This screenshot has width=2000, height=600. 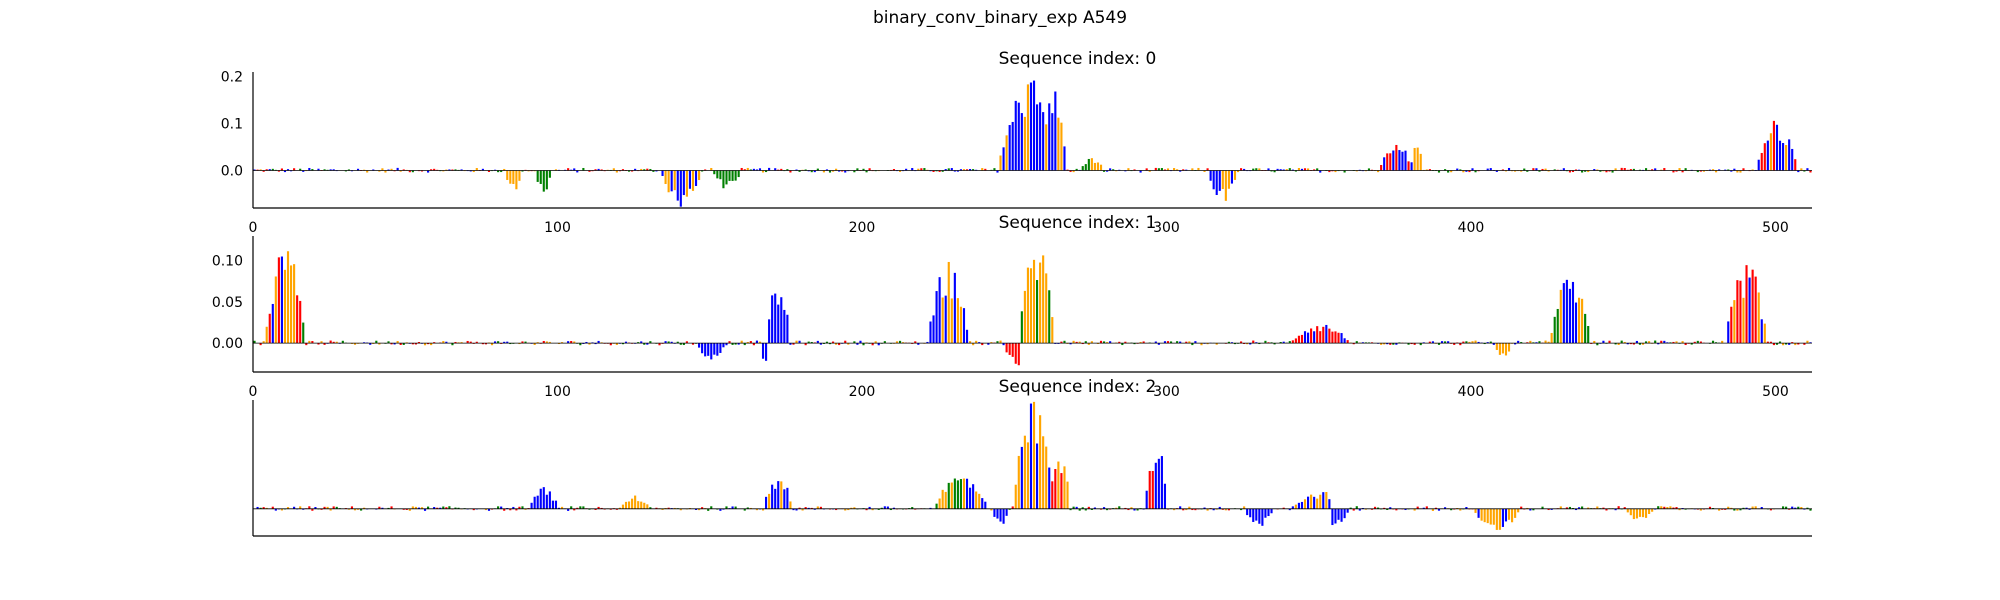 I want to click on y-tick-label: 0.00, so click(x=227, y=344).